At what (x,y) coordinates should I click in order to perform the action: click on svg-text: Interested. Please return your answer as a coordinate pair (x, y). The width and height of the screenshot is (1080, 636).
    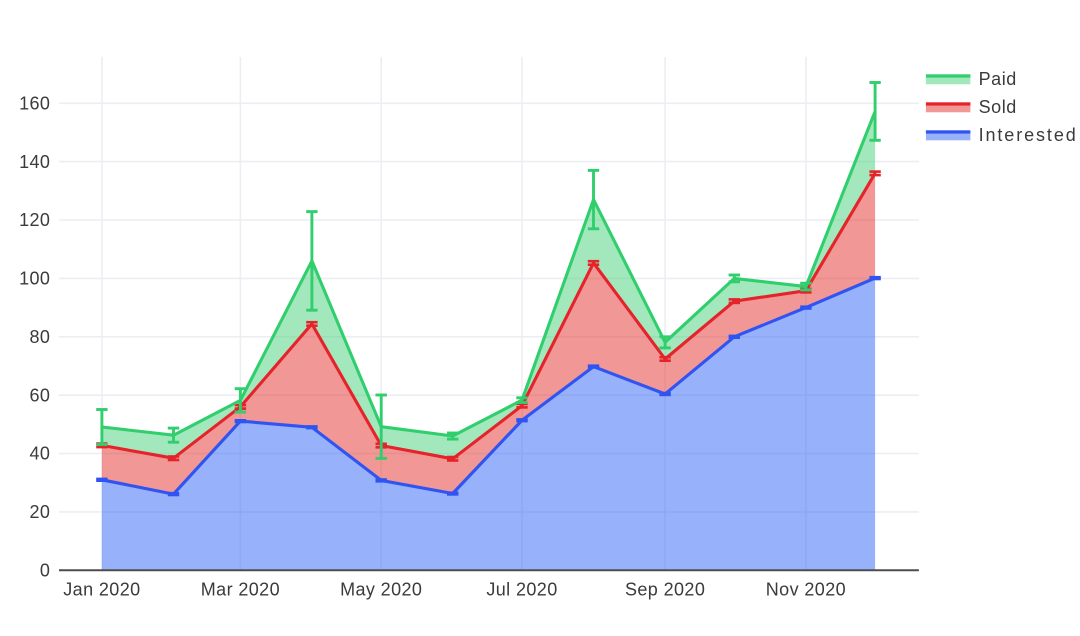
    Looking at the image, I should click on (1028, 135).